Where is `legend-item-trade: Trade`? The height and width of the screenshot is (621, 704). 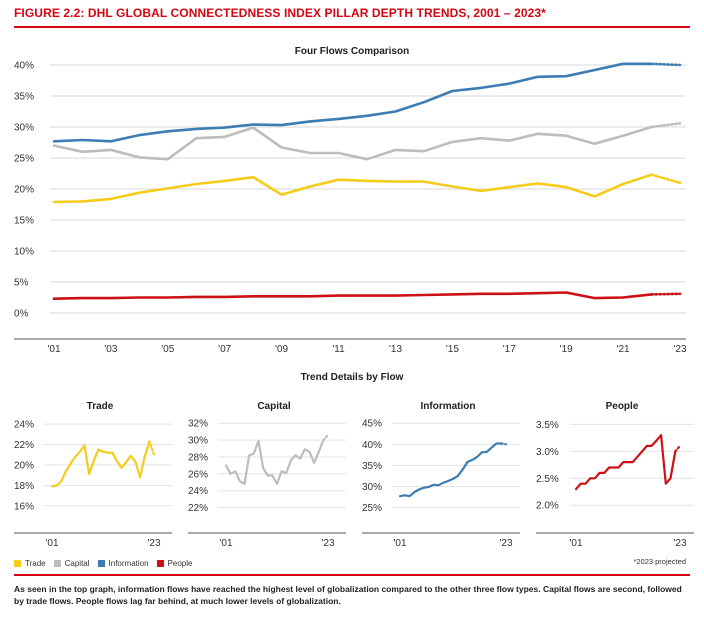 legend-item-trade: Trade is located at coordinates (30, 563).